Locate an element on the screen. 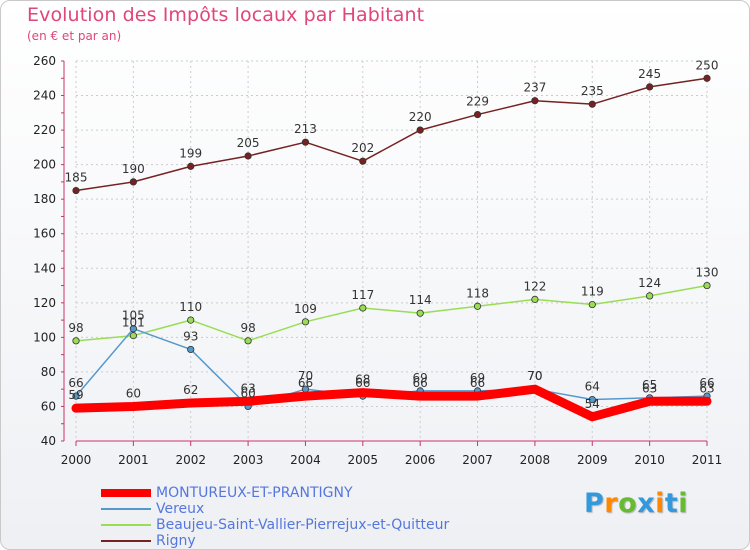 This screenshot has height=550, width=750. y-tick-label: 240 is located at coordinates (44, 96).